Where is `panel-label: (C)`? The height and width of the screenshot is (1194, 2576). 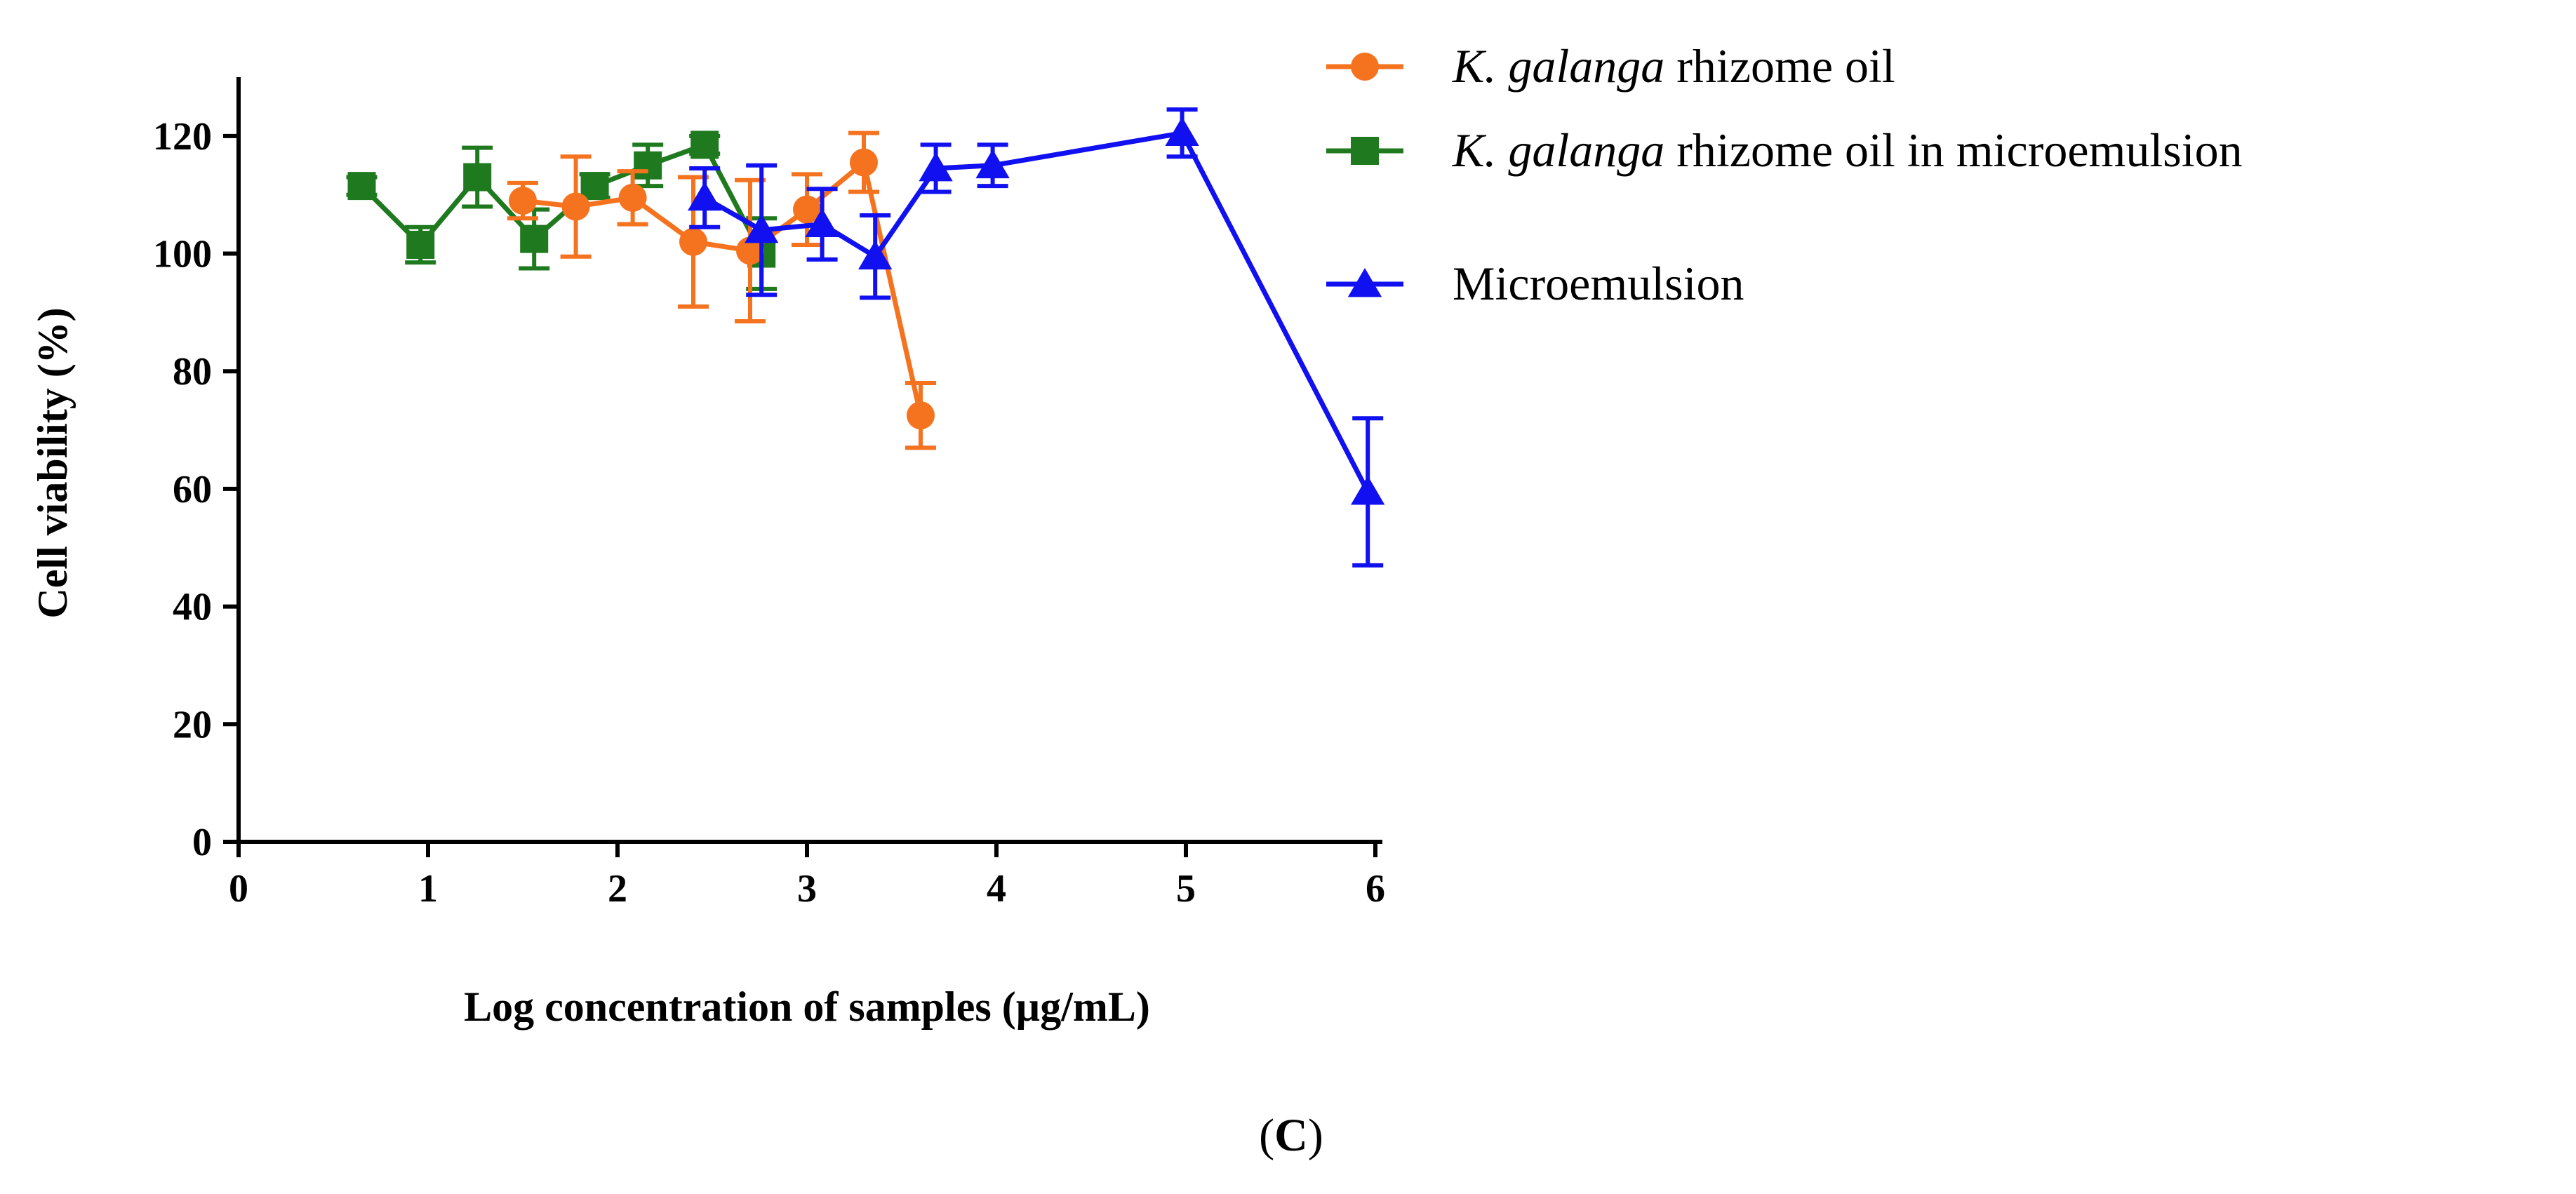 panel-label: (C) is located at coordinates (1291, 1135).